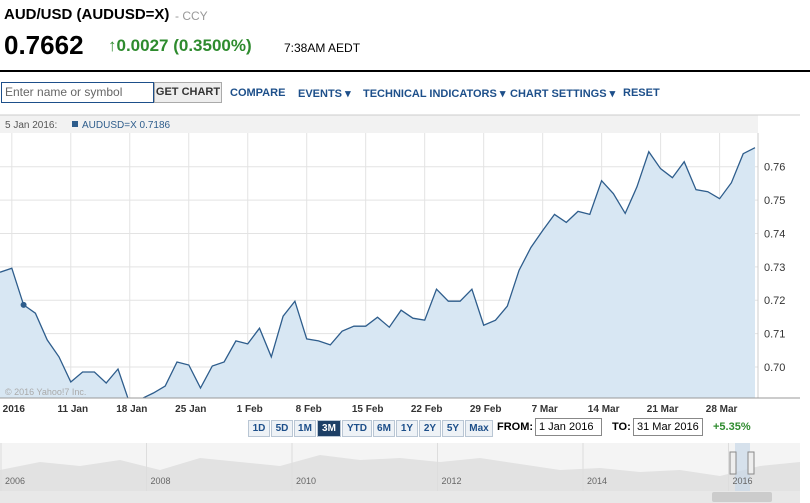 The height and width of the screenshot is (503, 810). I want to click on label: TECHNICAL INDICATORS, so click(430, 94).